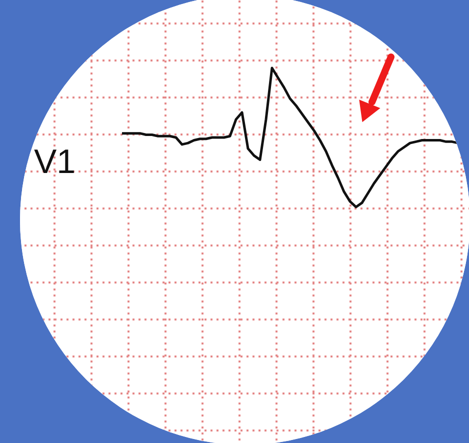 Image resolution: width=469 pixels, height=443 pixels. Describe the element at coordinates (55, 162) in the screenshot. I see `text: V1` at that location.